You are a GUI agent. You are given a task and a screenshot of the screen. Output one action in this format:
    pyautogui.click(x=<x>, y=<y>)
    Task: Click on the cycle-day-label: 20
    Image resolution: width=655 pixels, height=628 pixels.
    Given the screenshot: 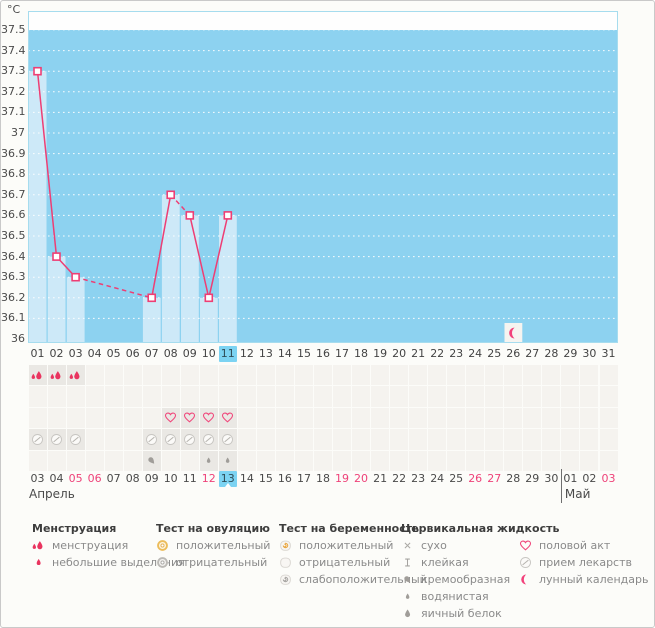 What is the action you would take?
    pyautogui.click(x=399, y=353)
    